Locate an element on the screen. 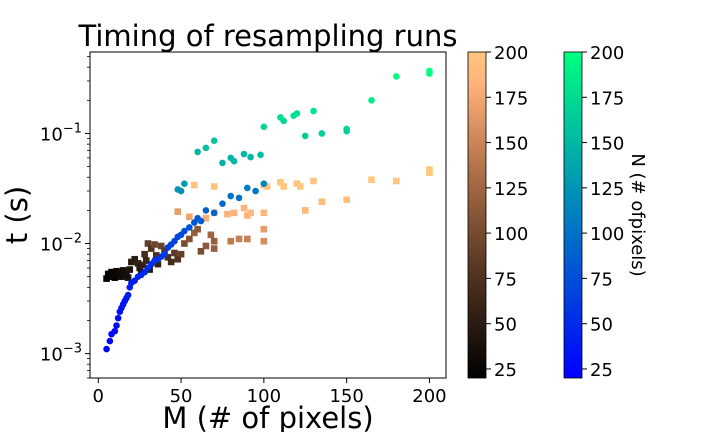  x-tick-label: 150 is located at coordinates (346, 396).